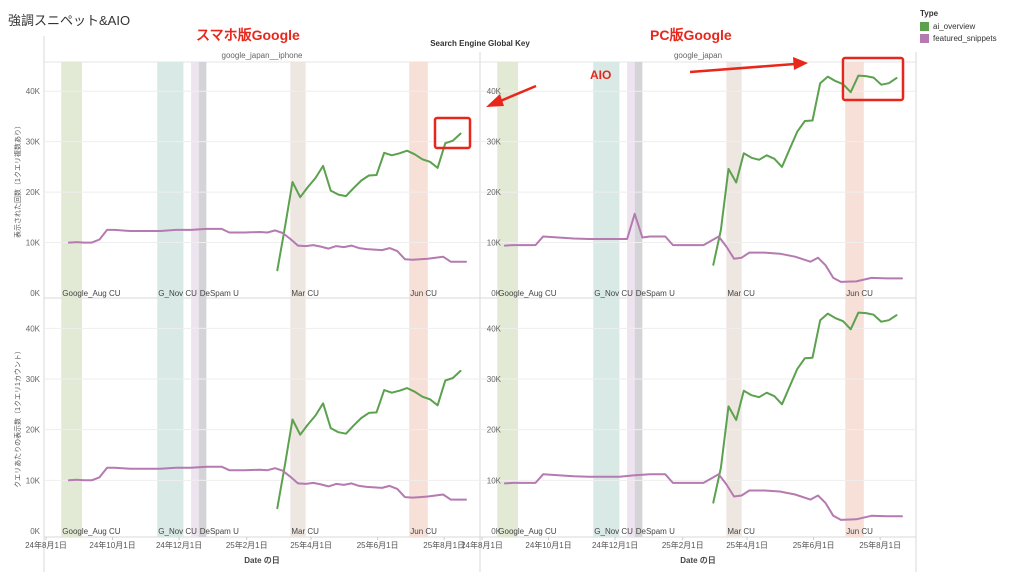  I want to click on band-label-g-nov-cu-r1c1: G_Nov CU, so click(177, 293).